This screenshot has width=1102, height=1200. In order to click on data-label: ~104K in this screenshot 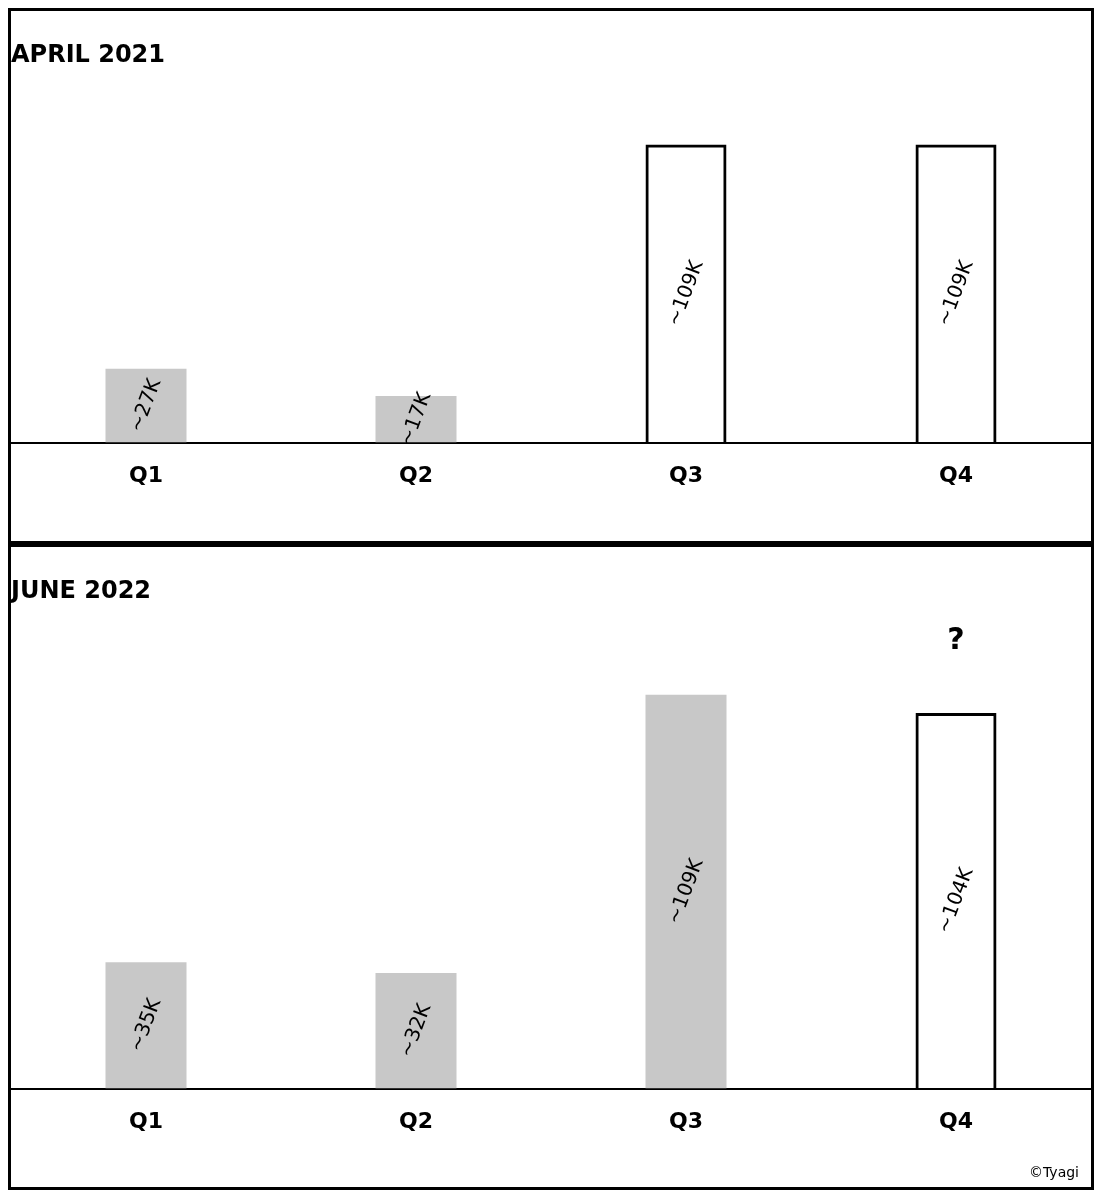, I will do `click(954, 900)`.